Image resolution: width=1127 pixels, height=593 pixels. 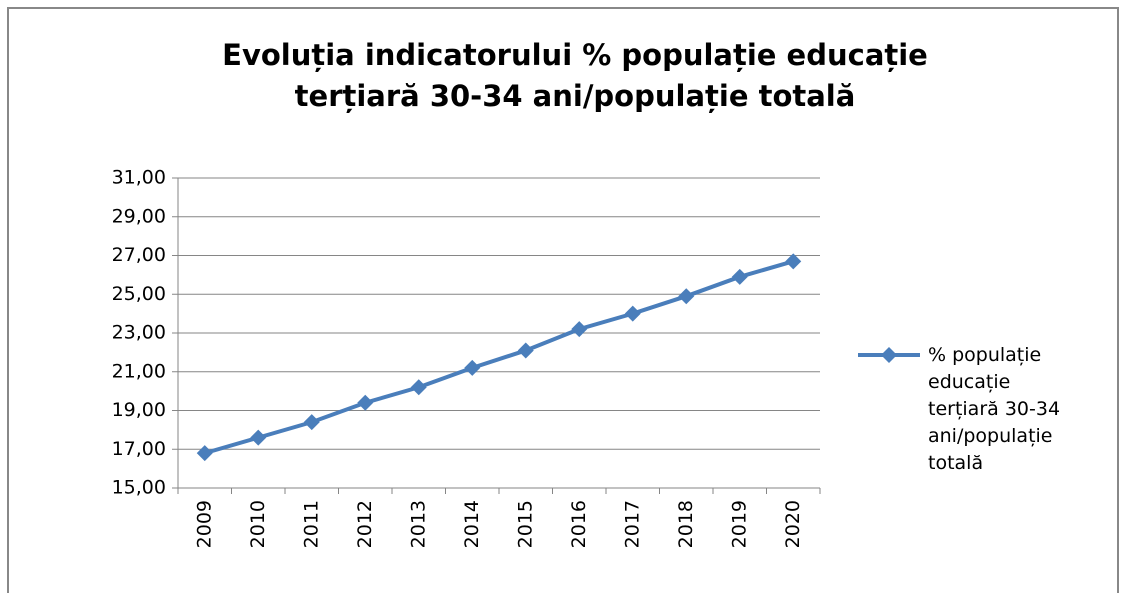 What do you see at coordinates (139, 255) in the screenshot?
I see `y-tick-label: 27,00` at bounding box center [139, 255].